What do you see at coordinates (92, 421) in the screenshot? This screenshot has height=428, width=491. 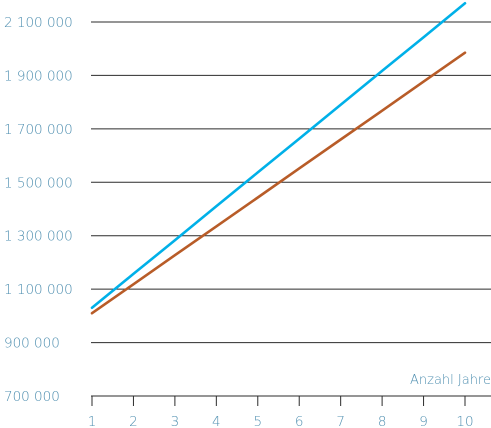 I see `x-tick-label: 1` at bounding box center [92, 421].